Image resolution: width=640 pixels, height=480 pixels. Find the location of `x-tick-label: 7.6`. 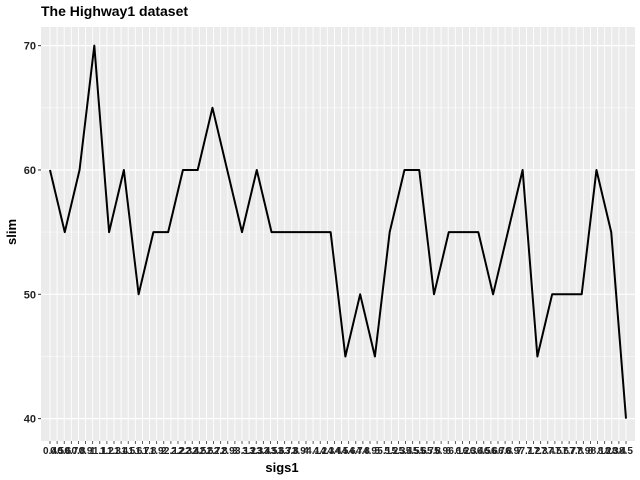

x-tick-label: 7.6 is located at coordinates (562, 451).